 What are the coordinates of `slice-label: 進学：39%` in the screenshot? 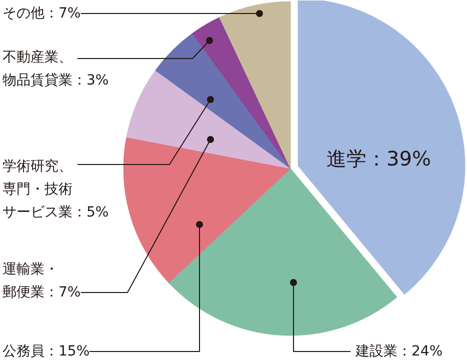 It's located at (378, 158).